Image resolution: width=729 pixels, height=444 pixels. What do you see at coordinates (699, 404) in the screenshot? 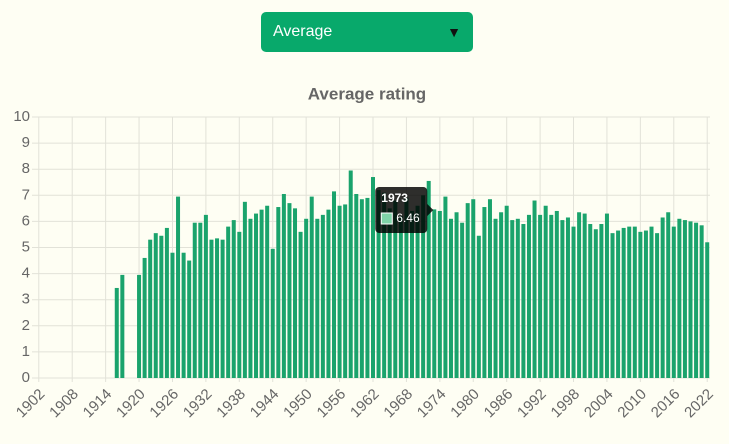
I see `x-tick-label: 2022` at bounding box center [699, 404].